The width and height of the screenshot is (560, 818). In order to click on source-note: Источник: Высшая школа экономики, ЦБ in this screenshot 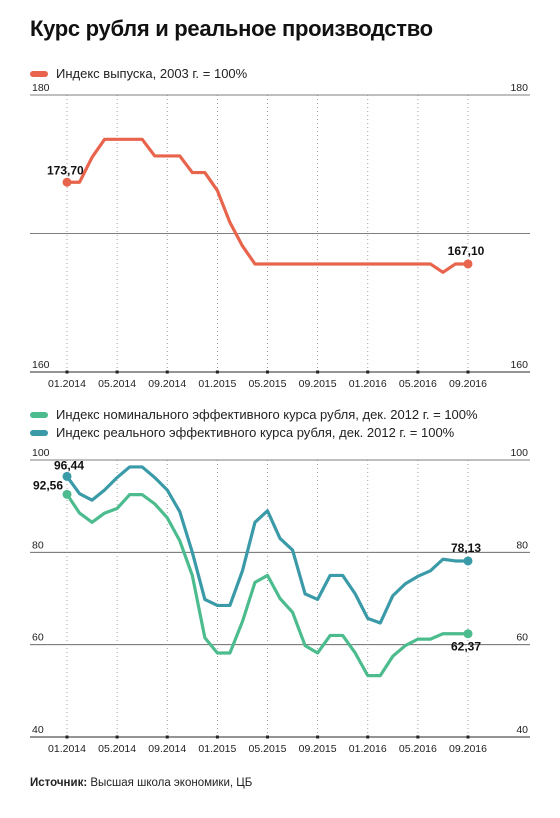, I will do `click(141, 783)`.